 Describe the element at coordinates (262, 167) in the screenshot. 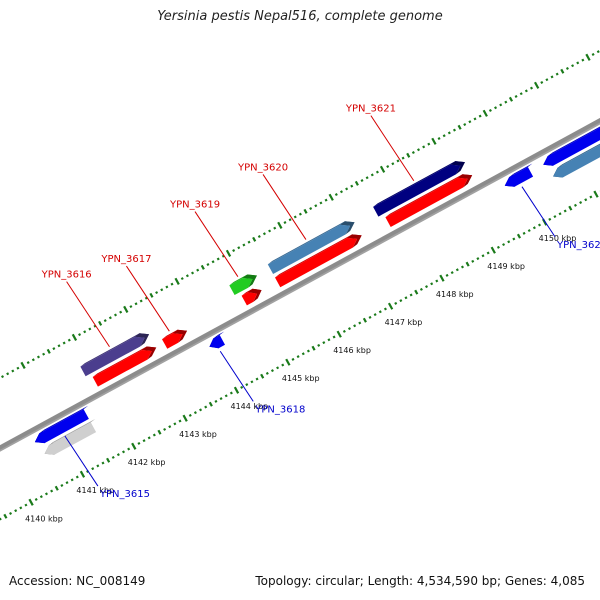

I see `gene-label: YPN_3620` at that location.